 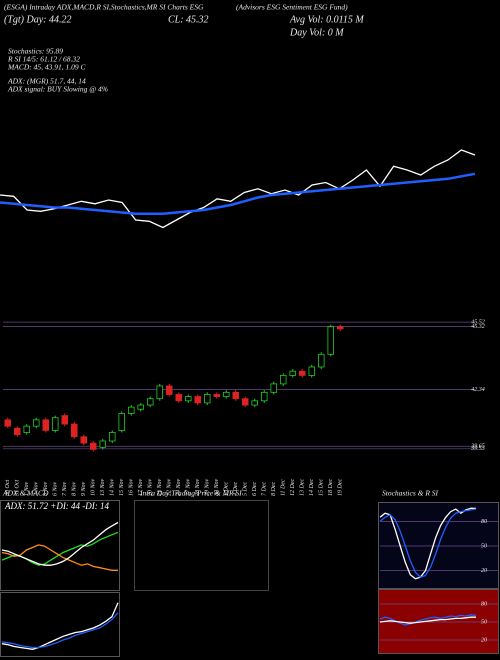 I want to click on x-tick-label: 20 Nov, so click(x=151, y=487).